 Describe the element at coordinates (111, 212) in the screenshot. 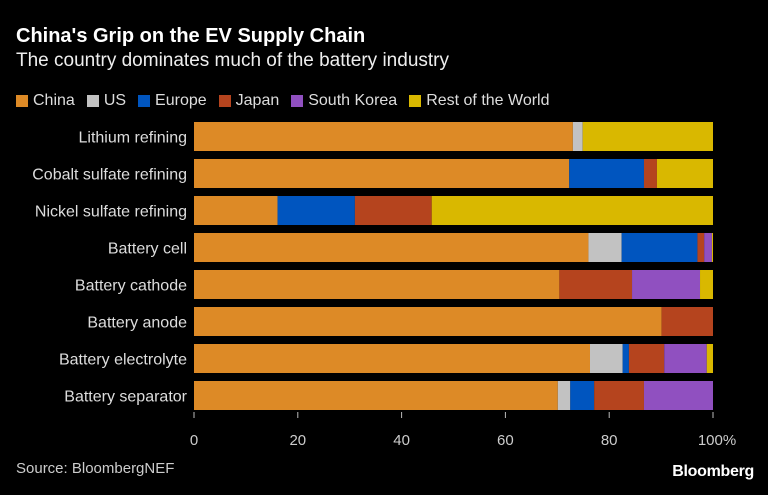

I see `category-label: Nickel sulfate refining` at that location.